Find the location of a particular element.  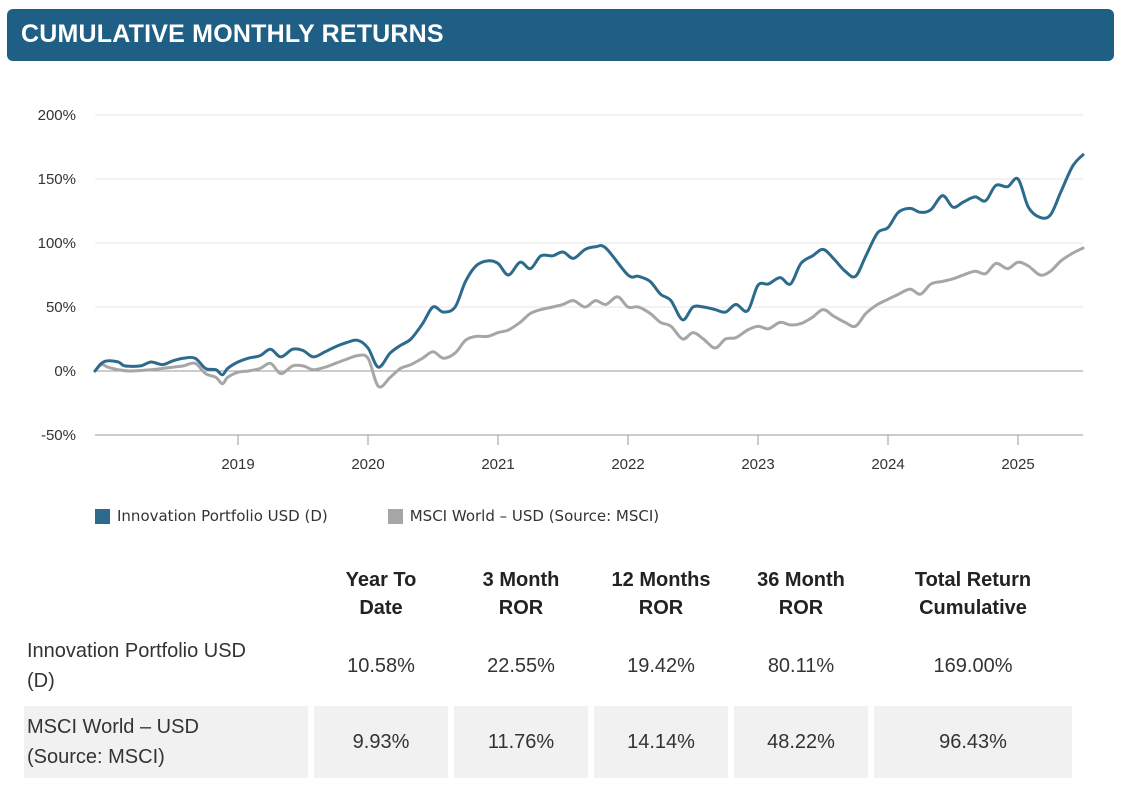

row-label-portfolio: Innovation Portfolio USD (D) is located at coordinates (137, 666).